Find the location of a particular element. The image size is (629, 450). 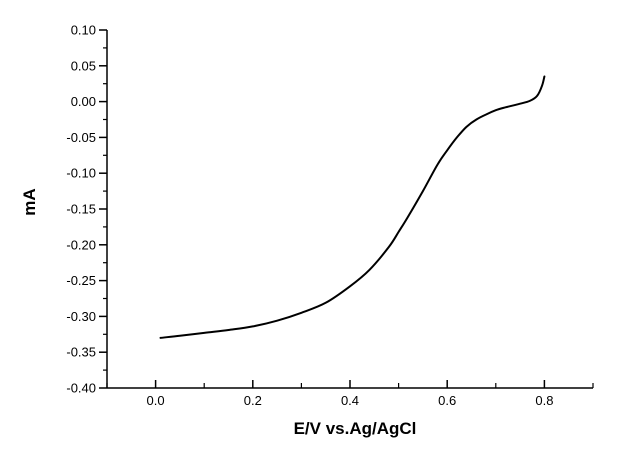

x-axis-title: E/V vs.Ag/AgCl is located at coordinates (355, 428).